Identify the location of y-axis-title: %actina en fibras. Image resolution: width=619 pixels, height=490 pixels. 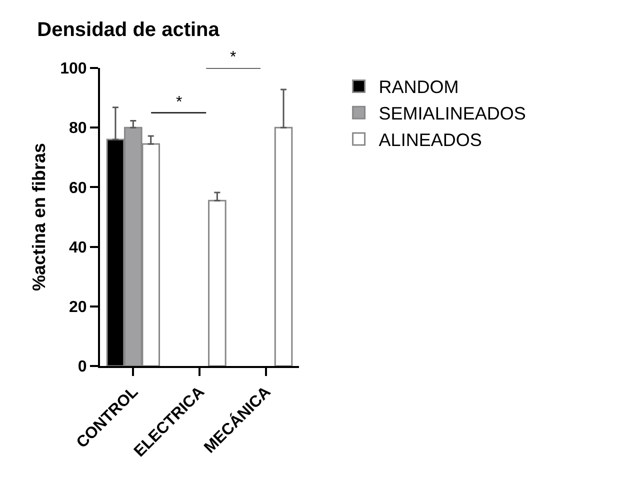
(38, 217).